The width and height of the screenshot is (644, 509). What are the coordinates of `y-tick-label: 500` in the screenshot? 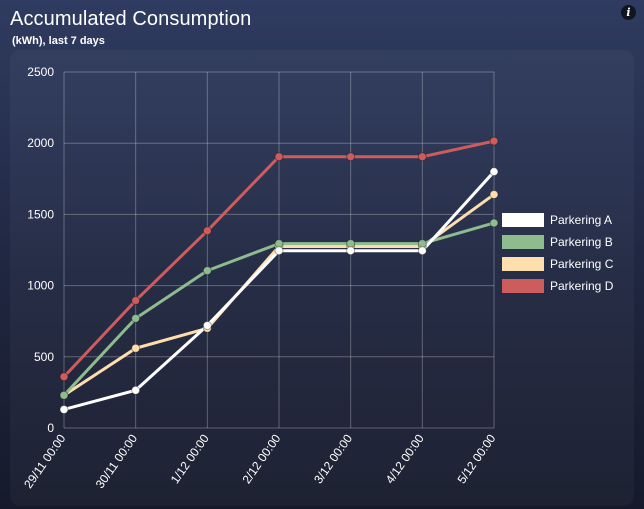 It's located at (44, 357).